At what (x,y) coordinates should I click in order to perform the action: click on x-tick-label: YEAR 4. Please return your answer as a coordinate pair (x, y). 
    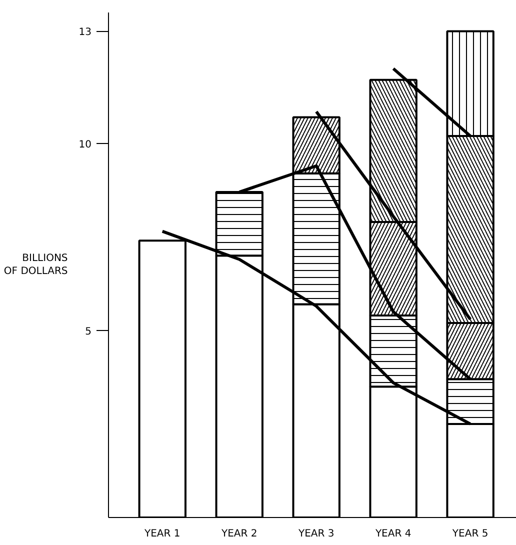
    Looking at the image, I should click on (393, 534).